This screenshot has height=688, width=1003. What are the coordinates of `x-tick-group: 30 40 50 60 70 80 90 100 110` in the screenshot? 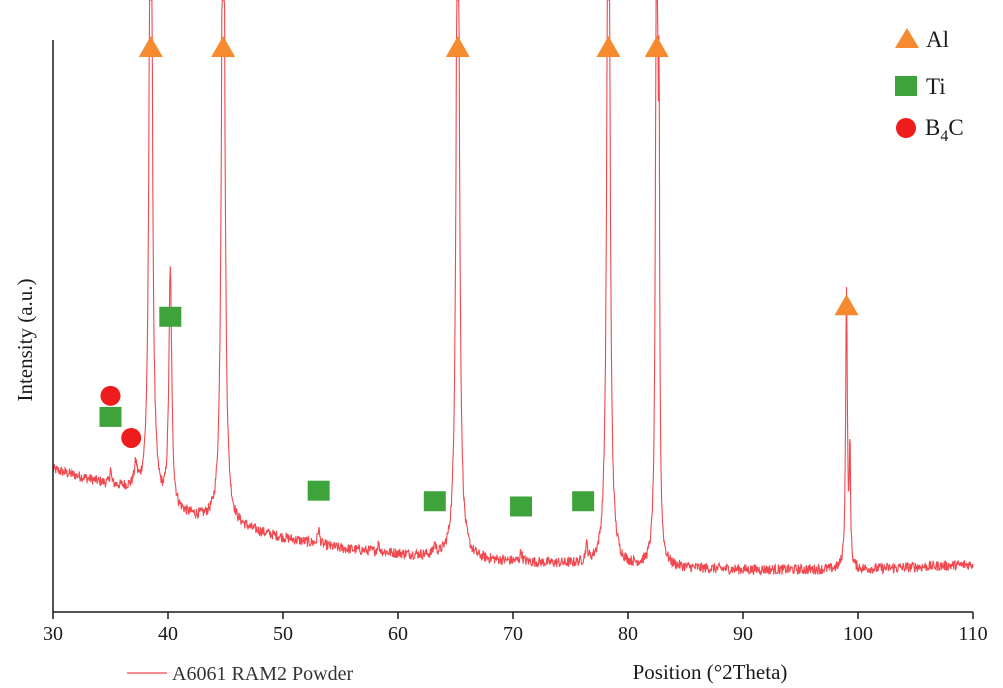 It's located at (515, 628).